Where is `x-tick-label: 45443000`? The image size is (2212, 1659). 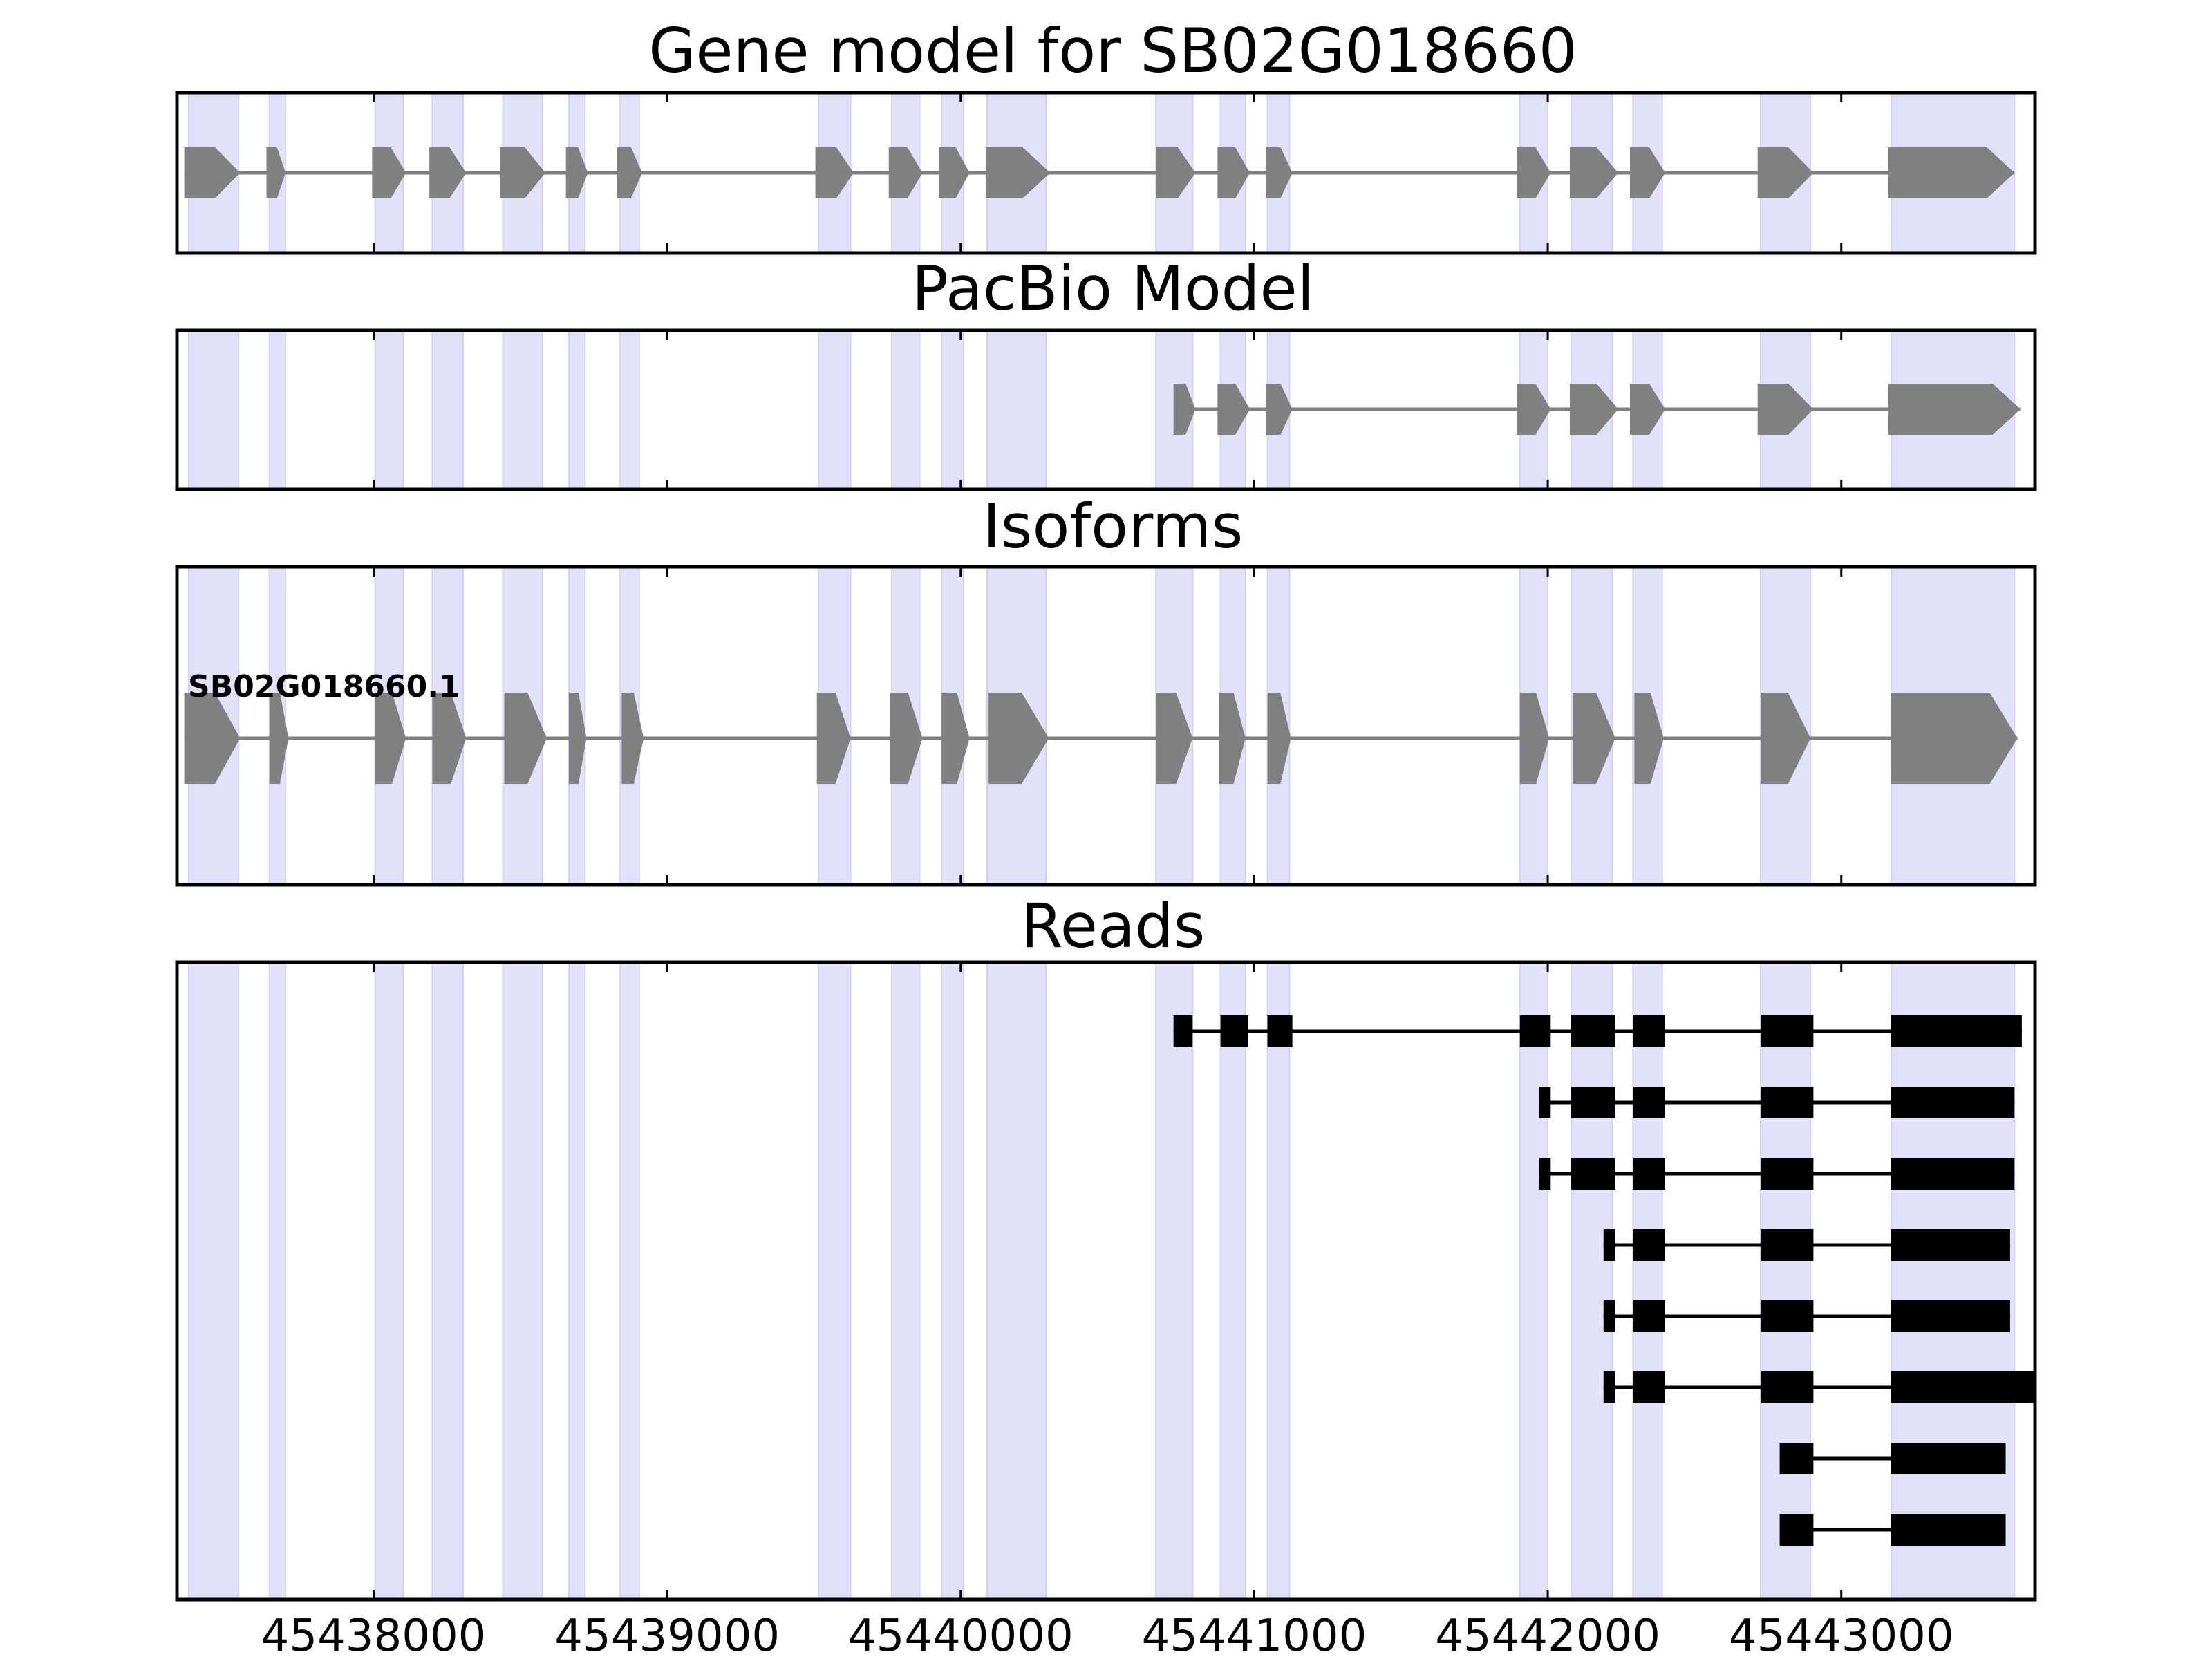 x-tick-label: 45443000 is located at coordinates (1841, 1635).